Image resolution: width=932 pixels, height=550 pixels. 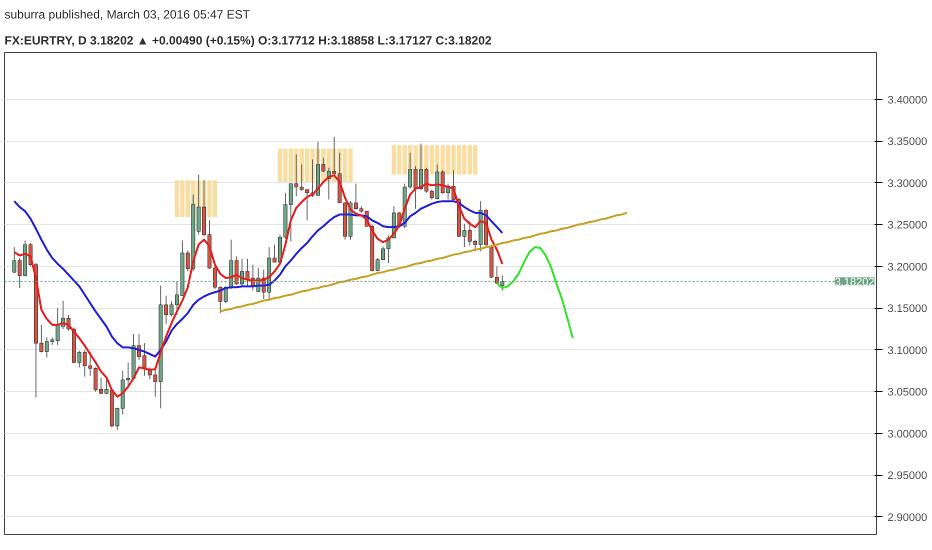 What do you see at coordinates (908, 267) in the screenshot?
I see `y-tick-label: 3.20000` at bounding box center [908, 267].